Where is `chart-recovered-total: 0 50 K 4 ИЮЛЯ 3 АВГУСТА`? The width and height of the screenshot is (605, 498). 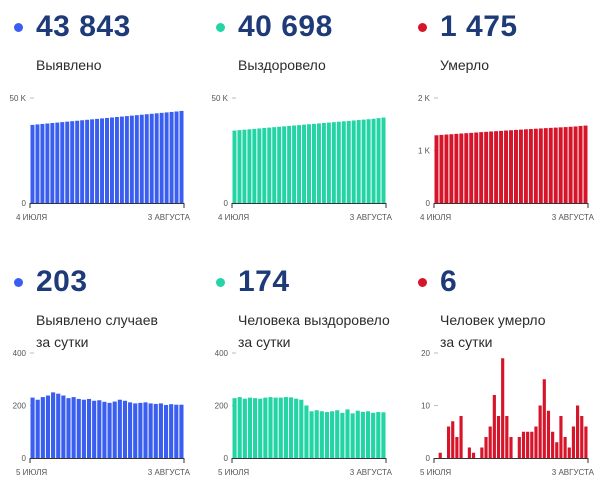
chart-recovered-total: 0 50 K 4 ИЮЛЯ 3 АВГУСТА is located at coordinates (302, 158).